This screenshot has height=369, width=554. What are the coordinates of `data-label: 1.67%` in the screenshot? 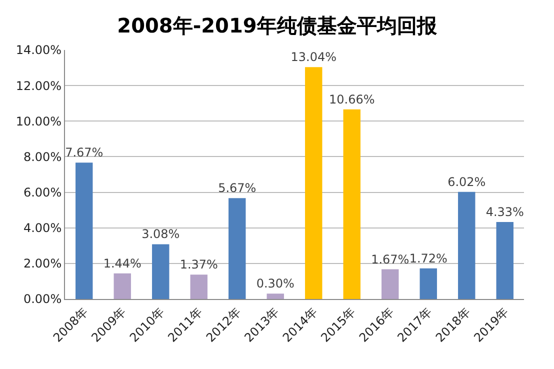 It's located at (390, 259).